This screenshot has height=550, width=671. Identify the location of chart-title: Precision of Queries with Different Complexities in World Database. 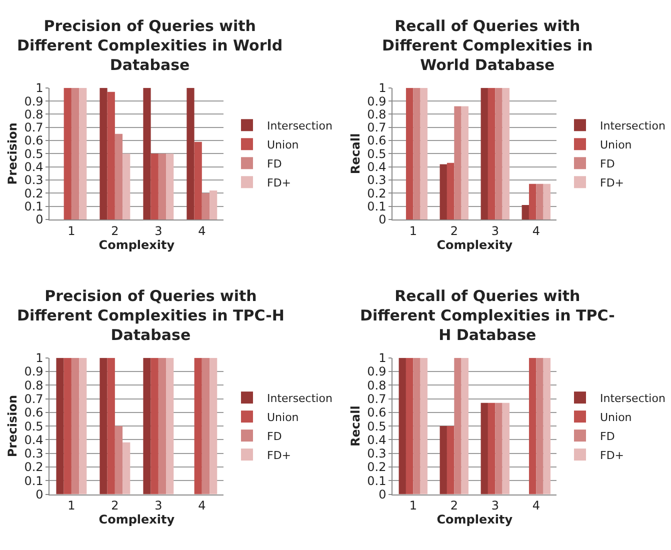
(150, 45).